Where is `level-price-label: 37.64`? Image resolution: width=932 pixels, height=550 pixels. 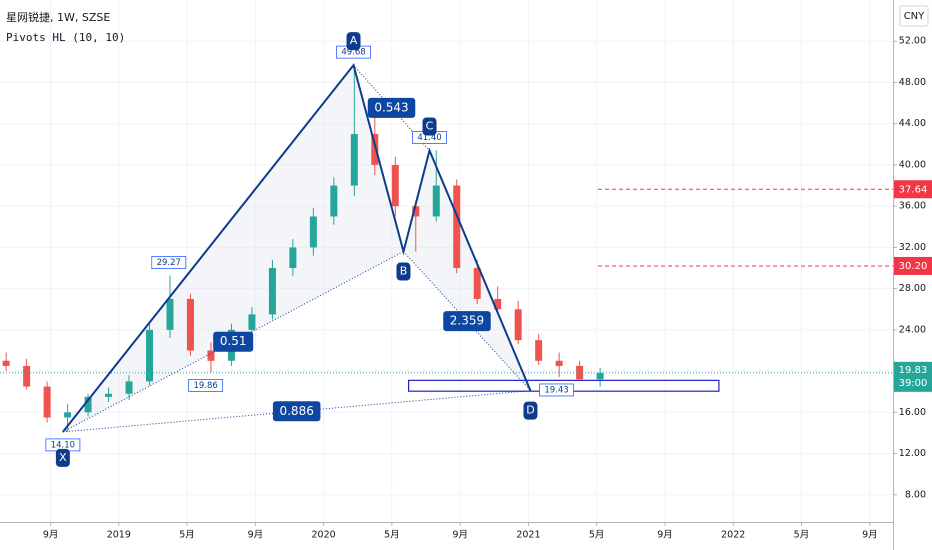
level-price-label: 37.64 is located at coordinates (913, 189).